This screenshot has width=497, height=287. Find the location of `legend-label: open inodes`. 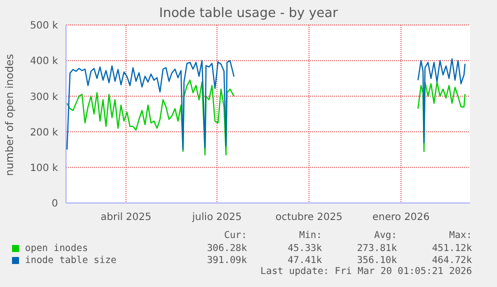

legend-label: open inodes is located at coordinates (56, 248).